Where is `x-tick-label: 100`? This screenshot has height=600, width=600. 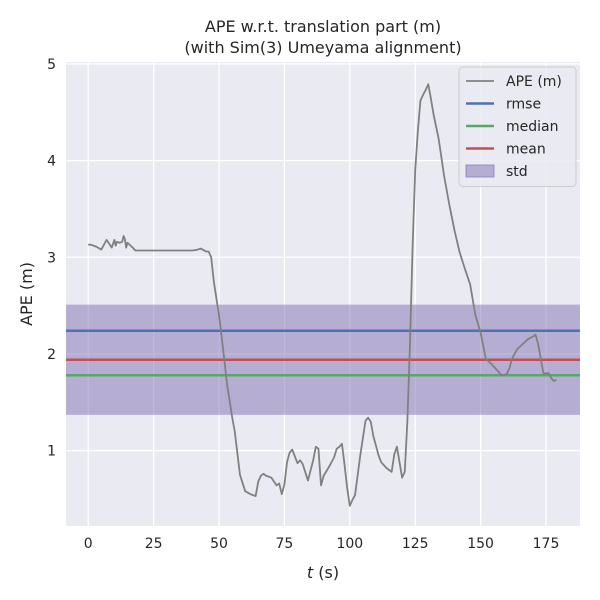
x-tick-label: 100 is located at coordinates (349, 544).